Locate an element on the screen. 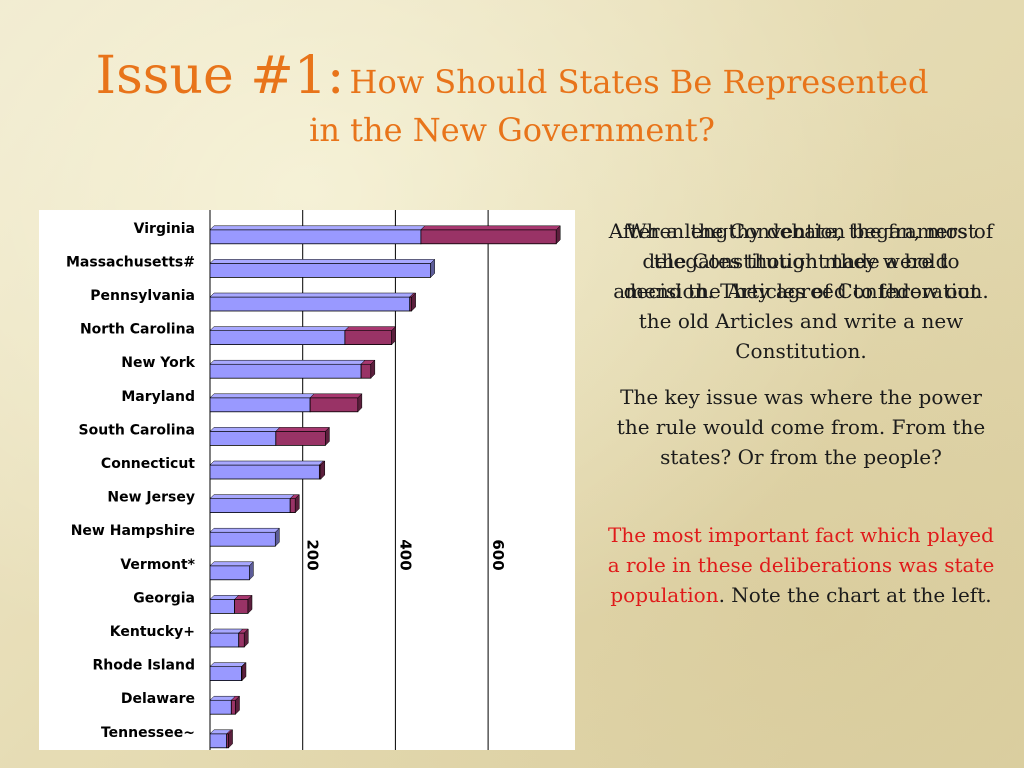 The image size is (1024, 768). category-label: Georgia is located at coordinates (164, 598).